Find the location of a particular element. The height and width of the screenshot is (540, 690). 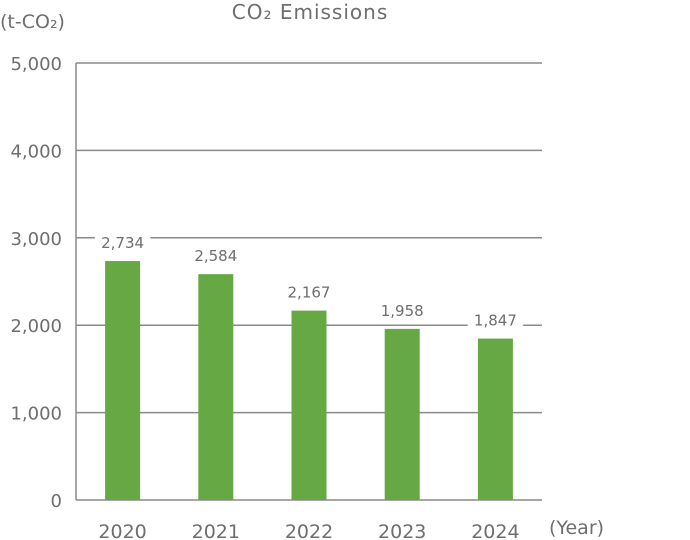

bar-value-label: 2,734 is located at coordinates (122, 243).